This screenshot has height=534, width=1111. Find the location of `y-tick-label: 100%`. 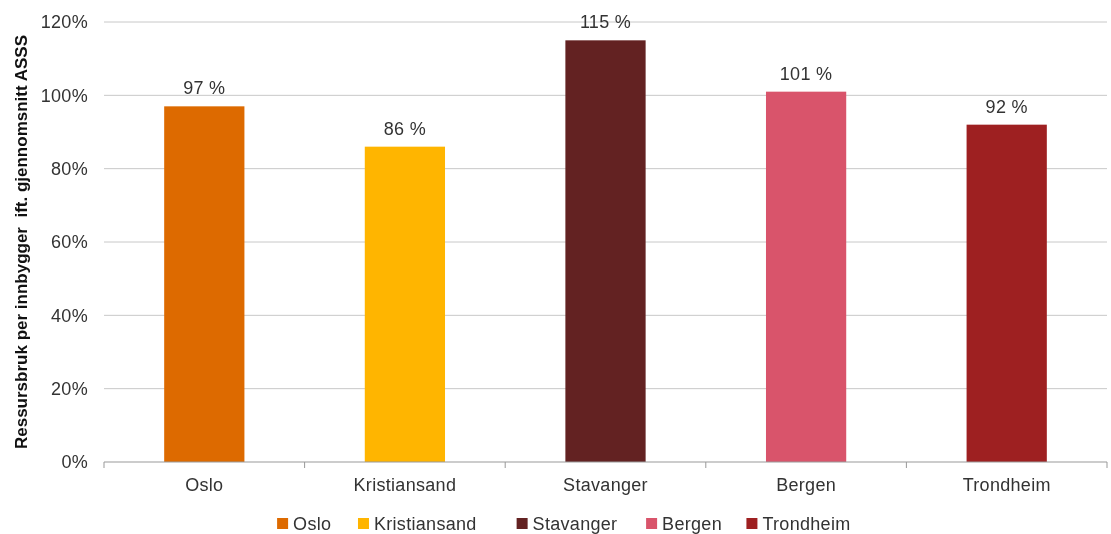

y-tick-label: 100% is located at coordinates (64, 95).